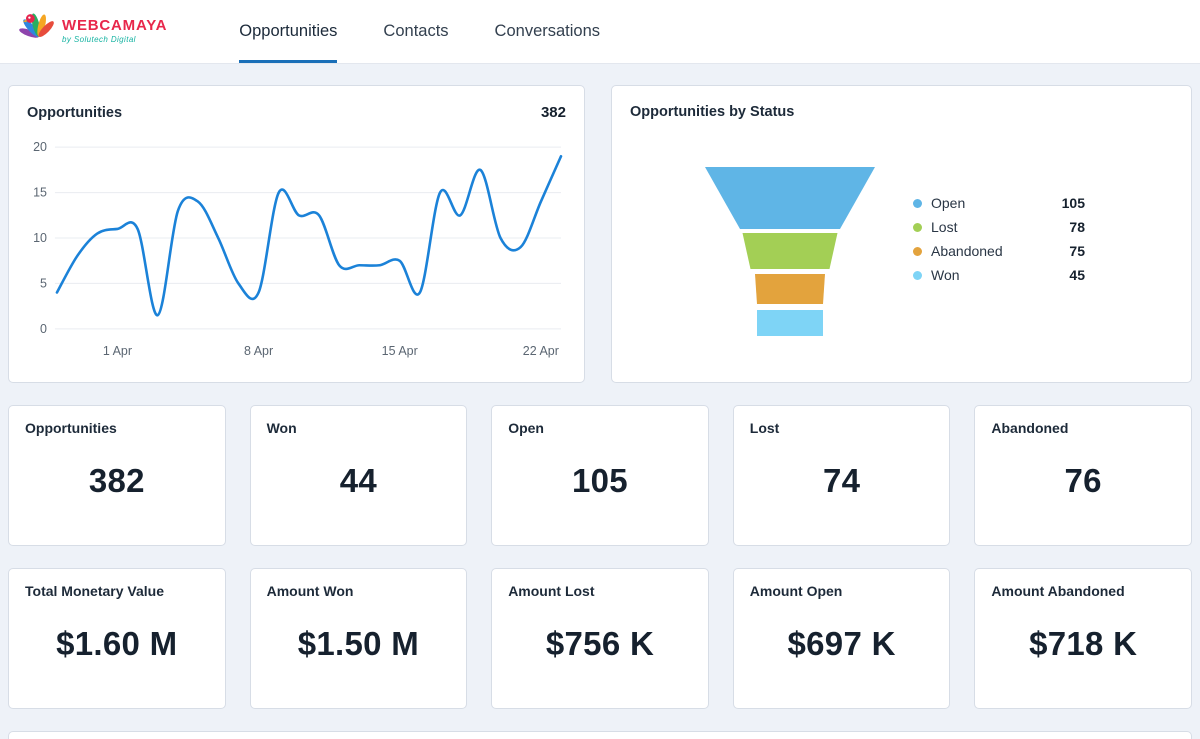 The height and width of the screenshot is (739, 1200). Describe the element at coordinates (40, 238) in the screenshot. I see `svg-text: 10` at that location.